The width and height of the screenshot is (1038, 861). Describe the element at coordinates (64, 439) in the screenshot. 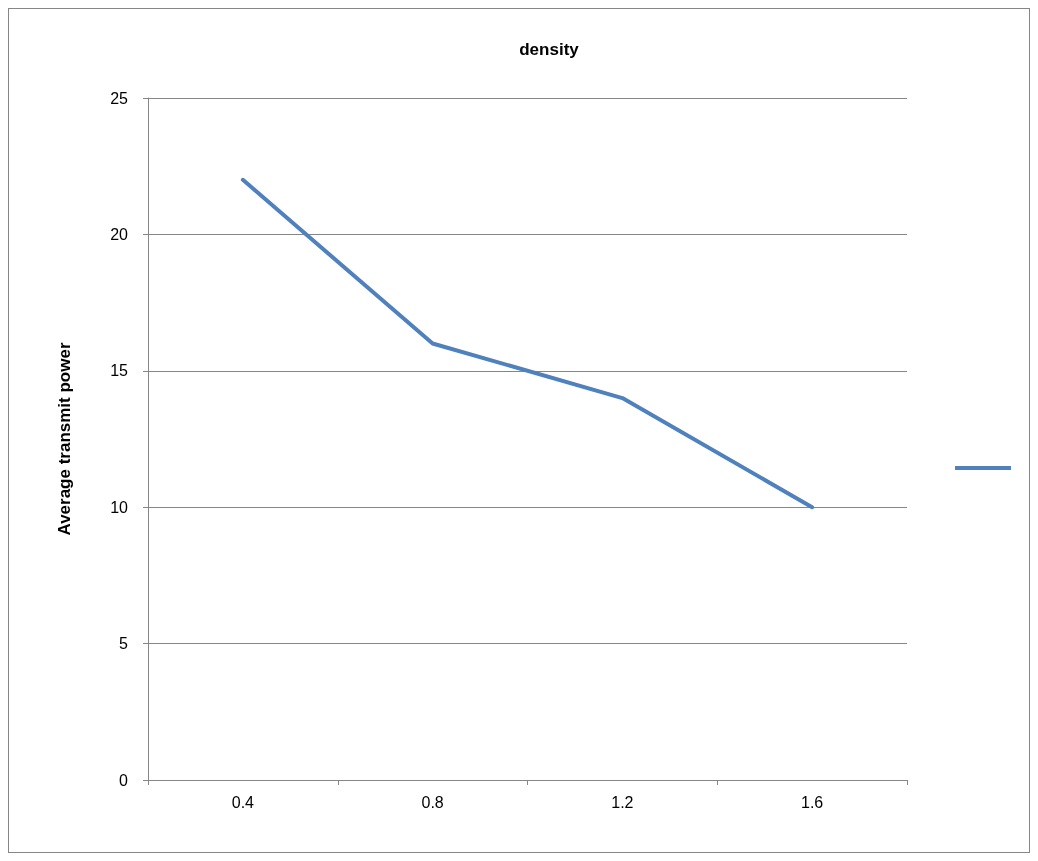

I see `y-axis-title: Average transmit power` at that location.